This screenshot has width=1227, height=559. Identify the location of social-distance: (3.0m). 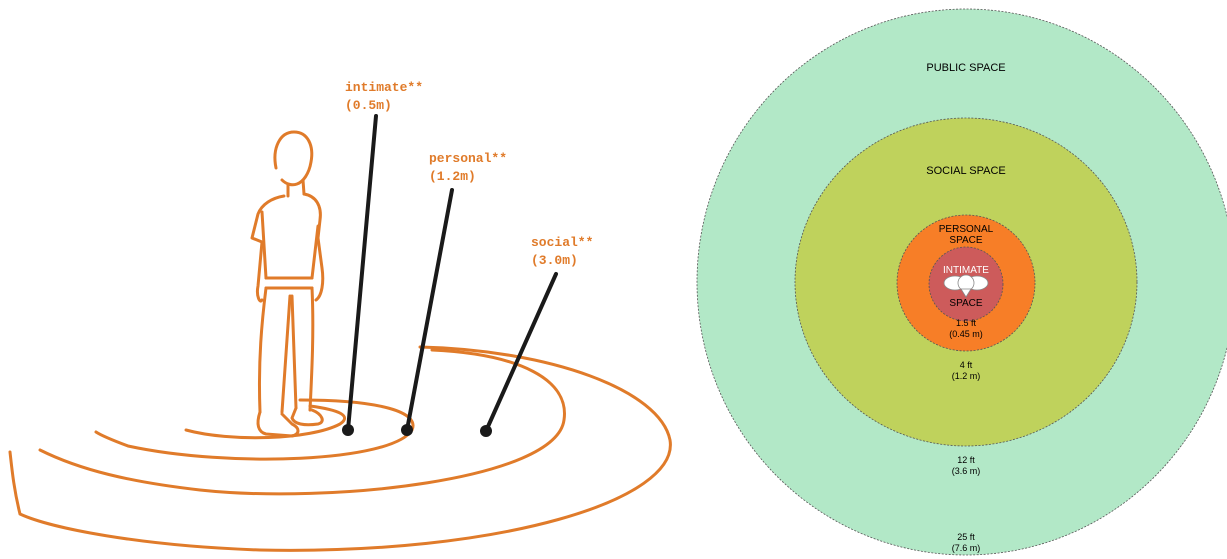
(554, 260).